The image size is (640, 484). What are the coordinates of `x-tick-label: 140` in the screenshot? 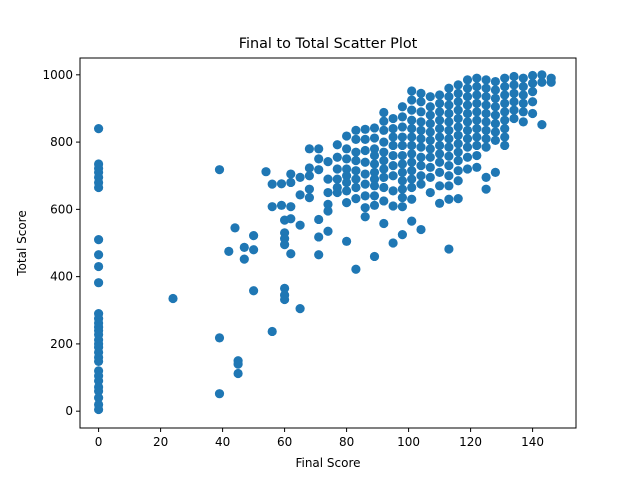 It's located at (532, 442).